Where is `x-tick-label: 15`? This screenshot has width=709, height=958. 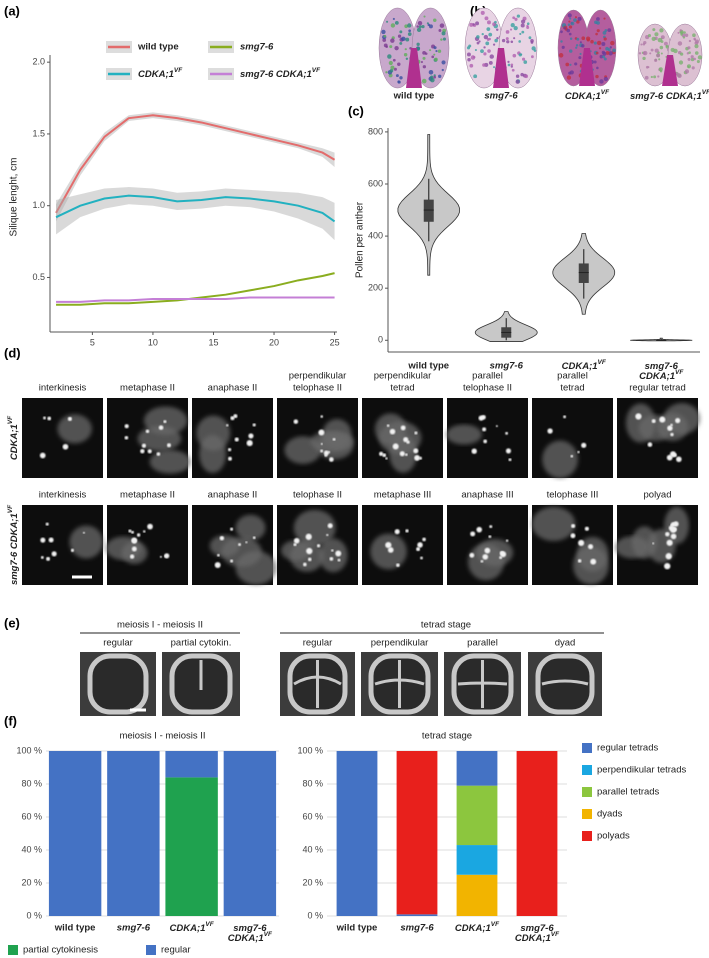 x-tick-label: 15 is located at coordinates (213, 342).